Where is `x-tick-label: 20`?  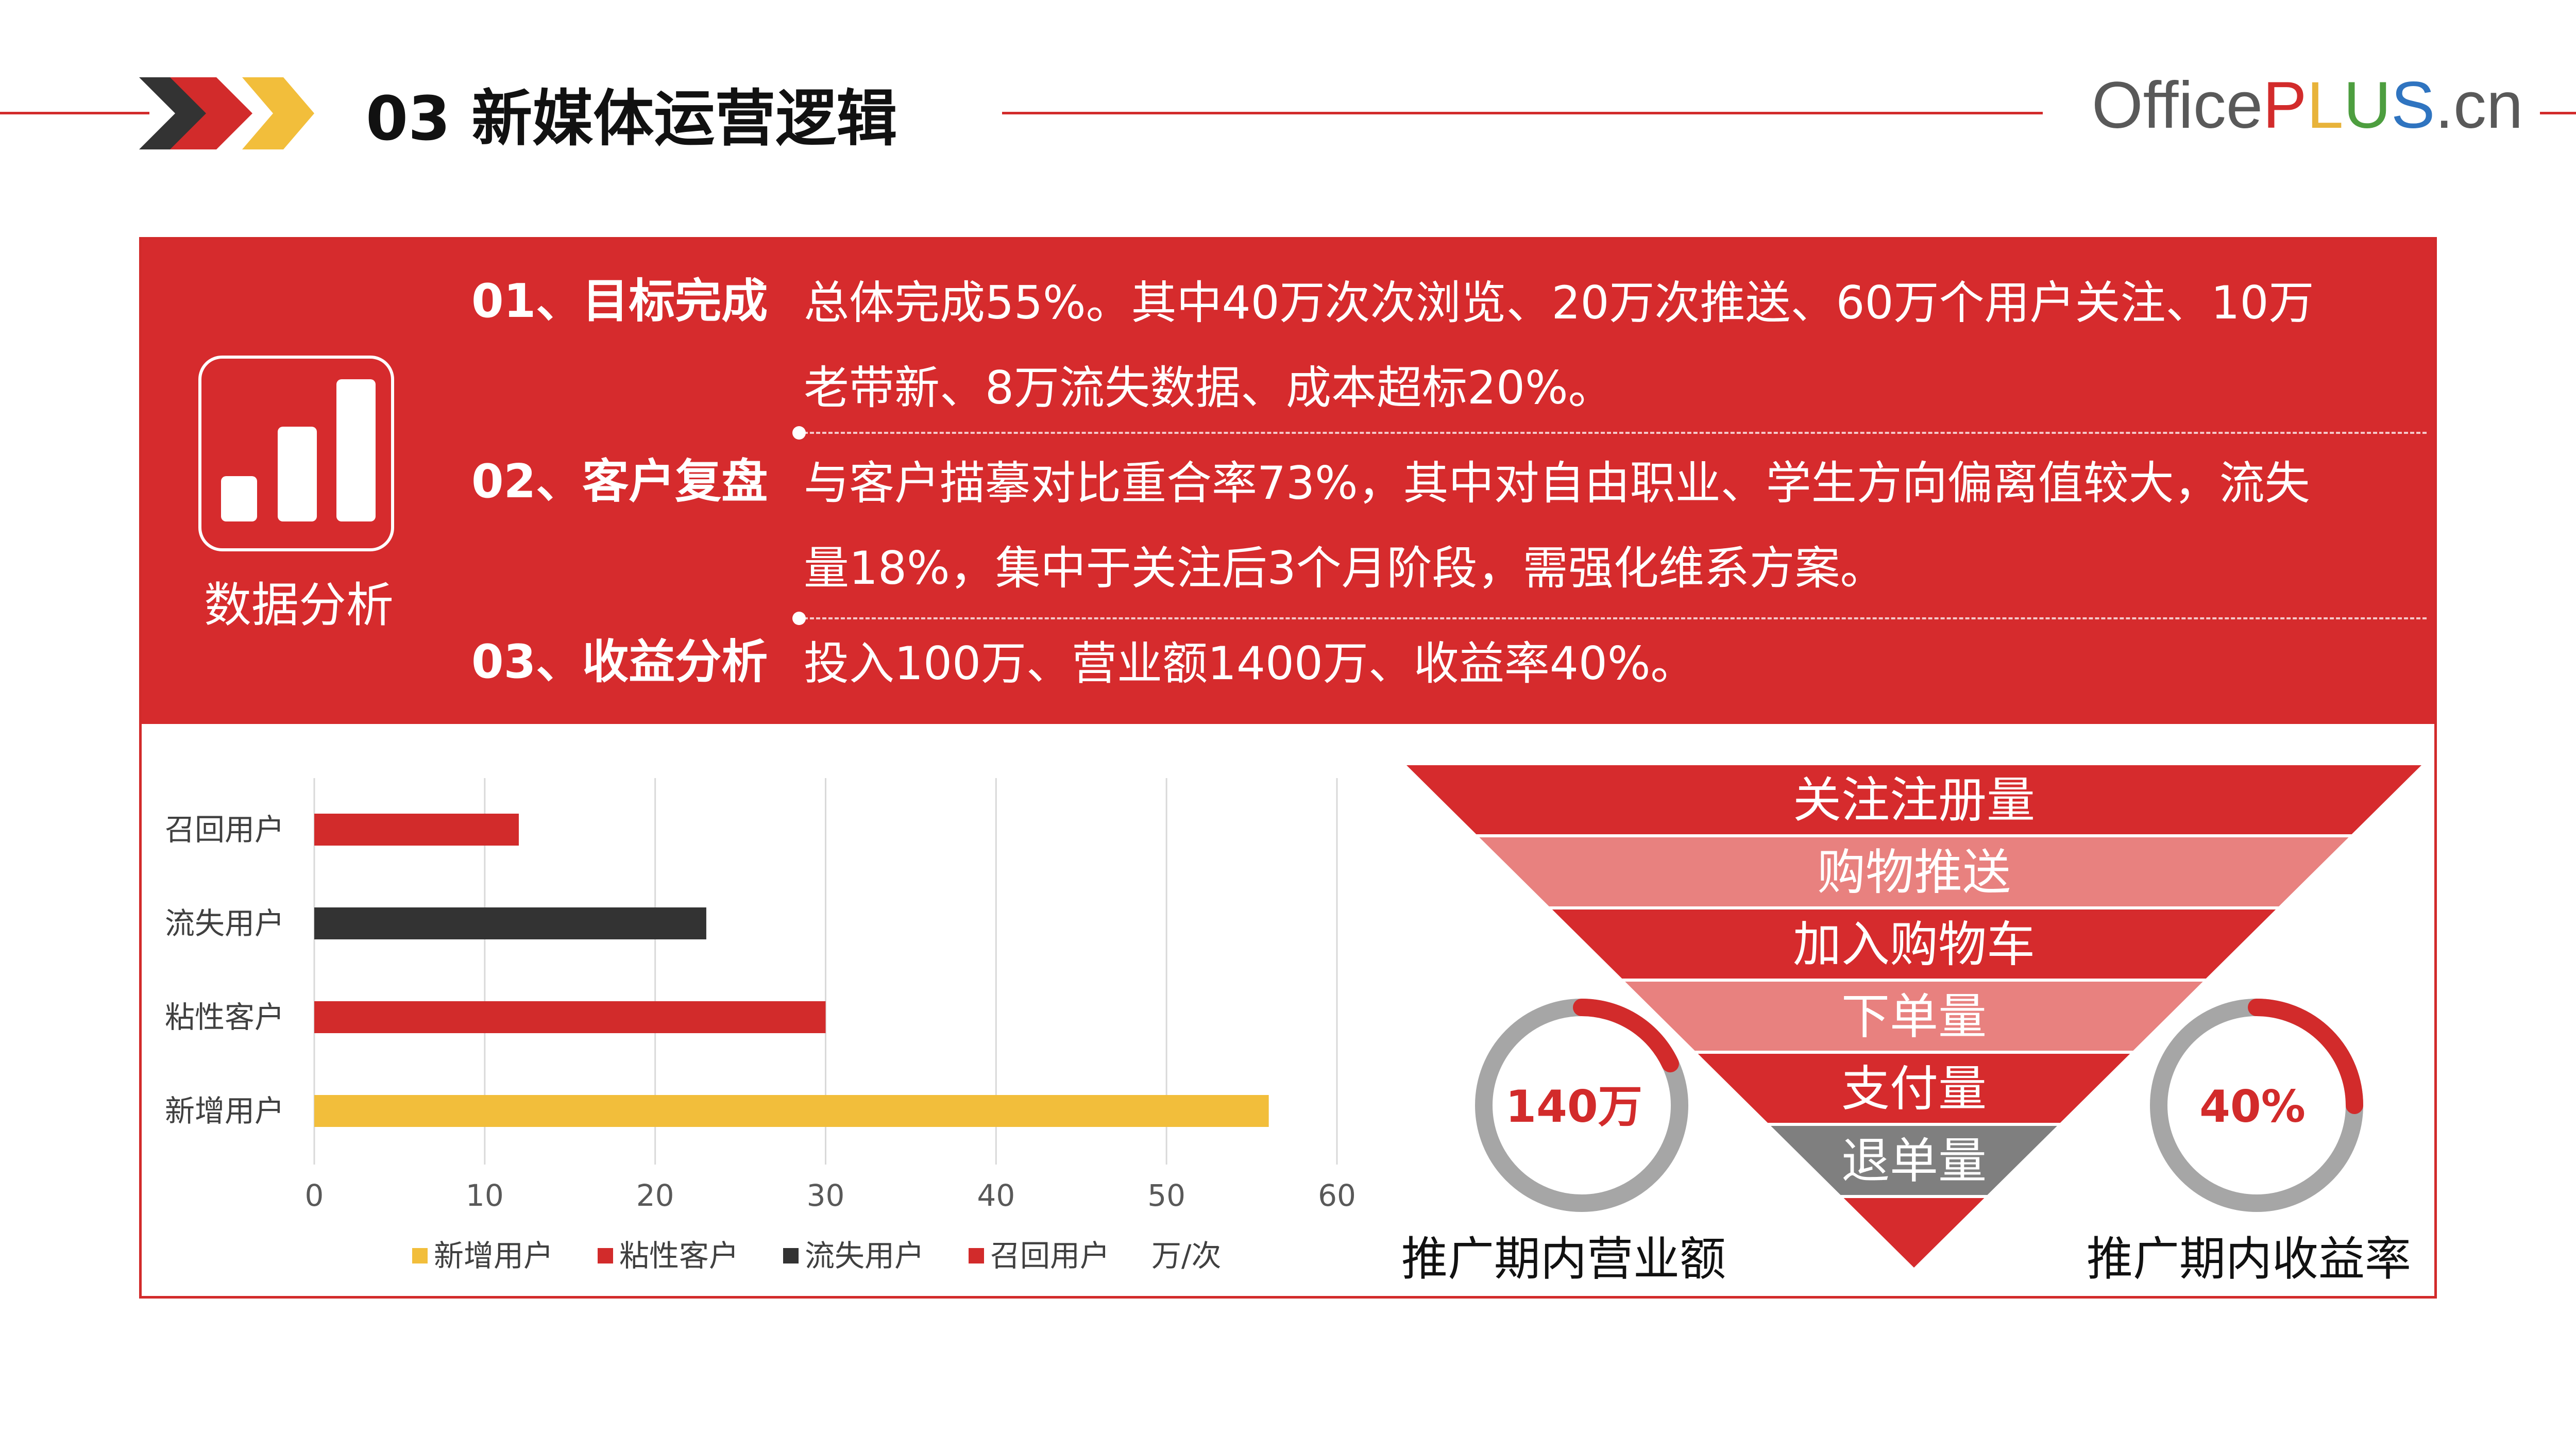 x-tick-label: 20 is located at coordinates (655, 1195).